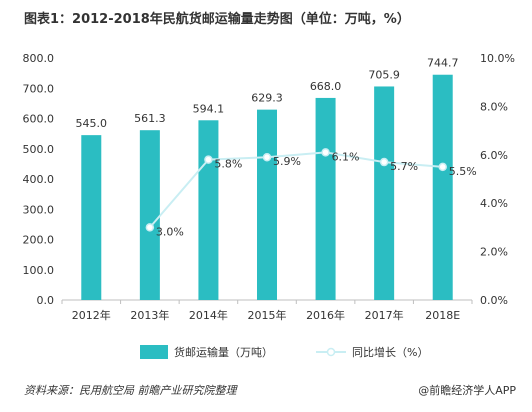  What do you see at coordinates (170, 231) in the screenshot?
I see `growth-value-label: 3.0%` at bounding box center [170, 231].